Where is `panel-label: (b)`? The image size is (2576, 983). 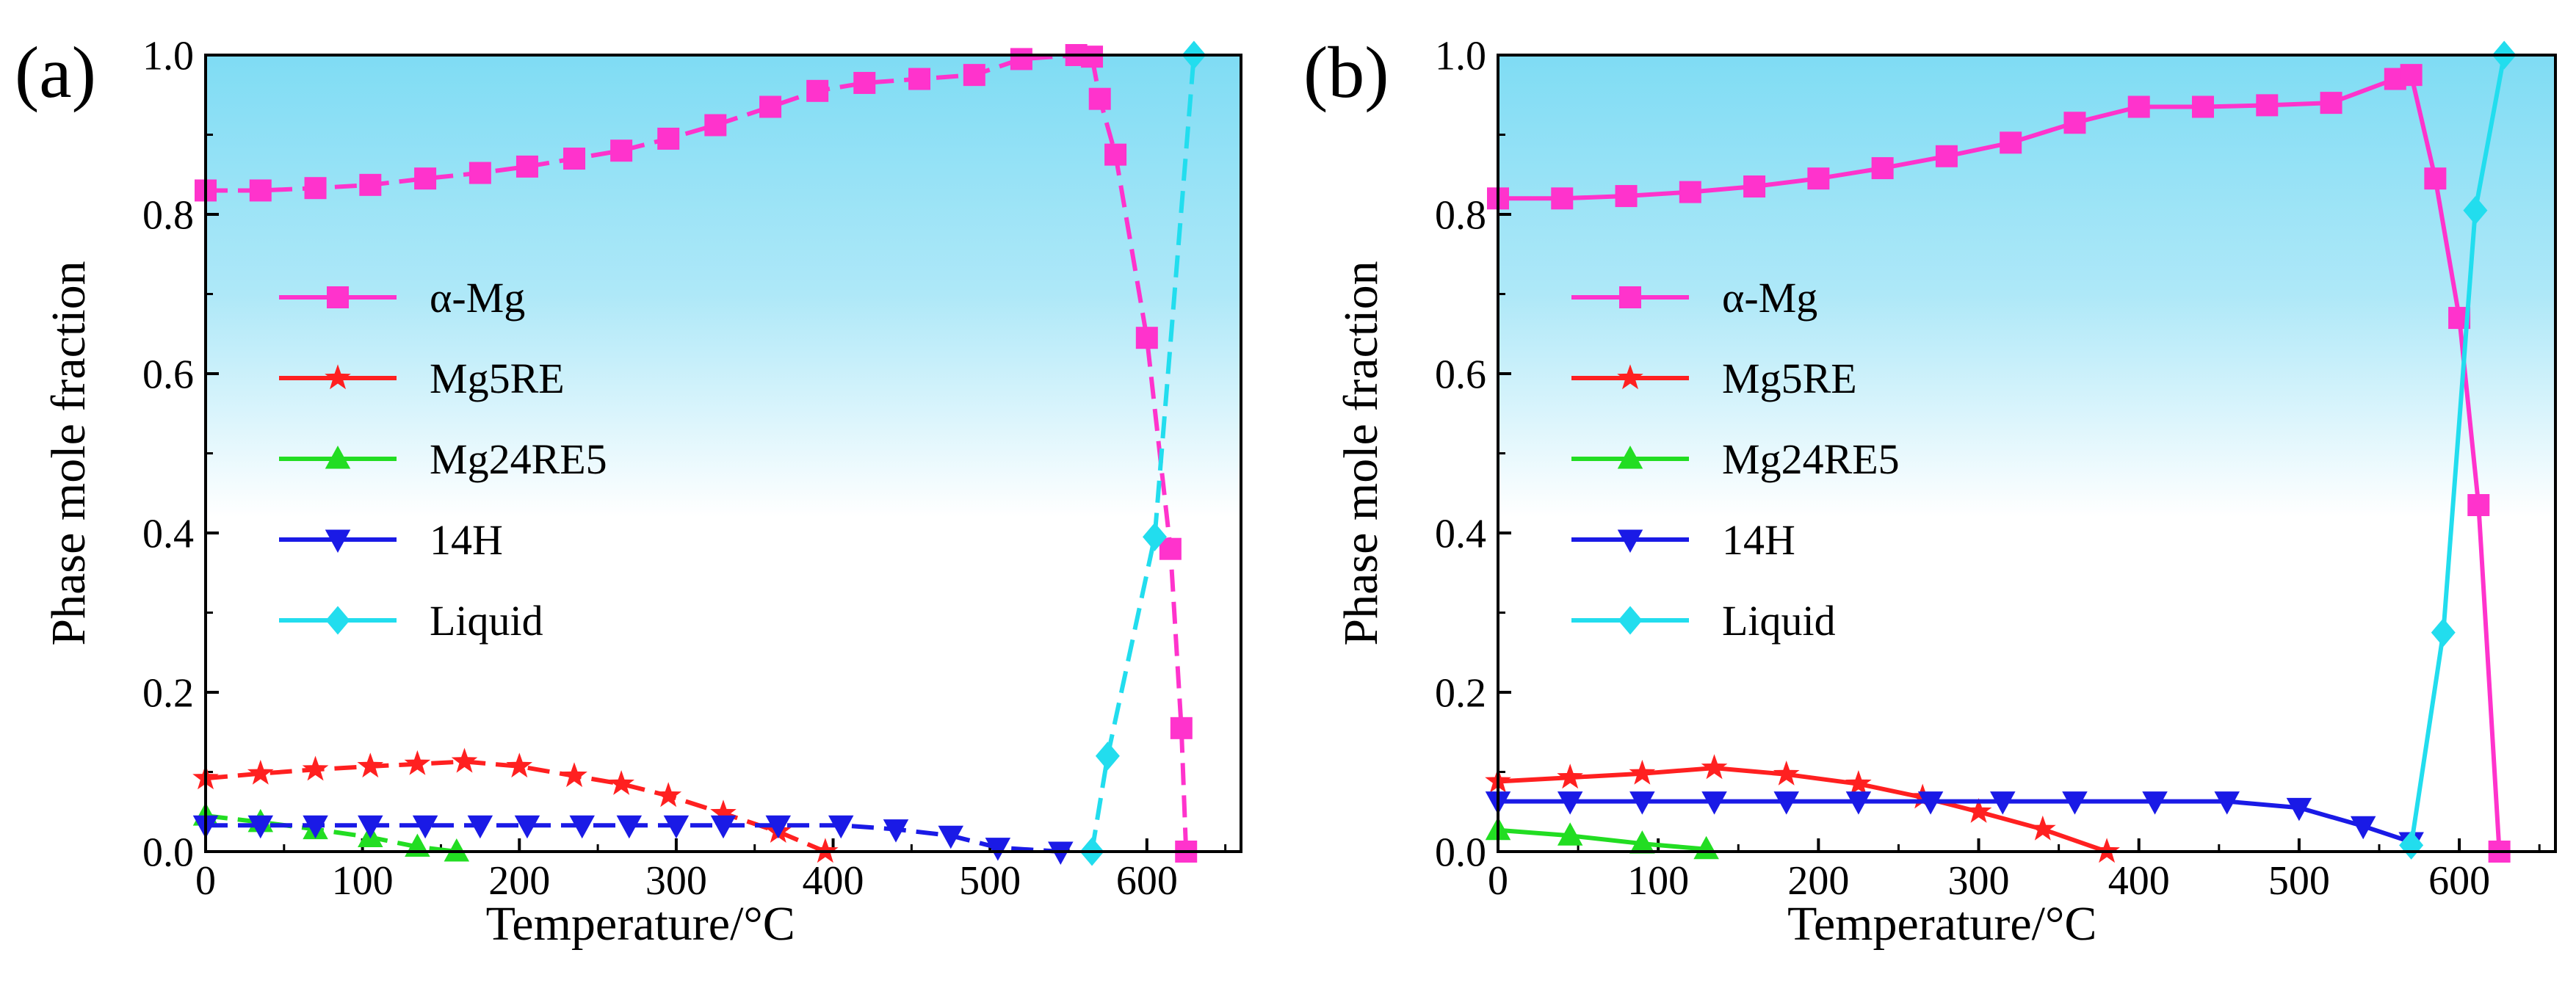
panel-label: (b) is located at coordinates (1346, 72).